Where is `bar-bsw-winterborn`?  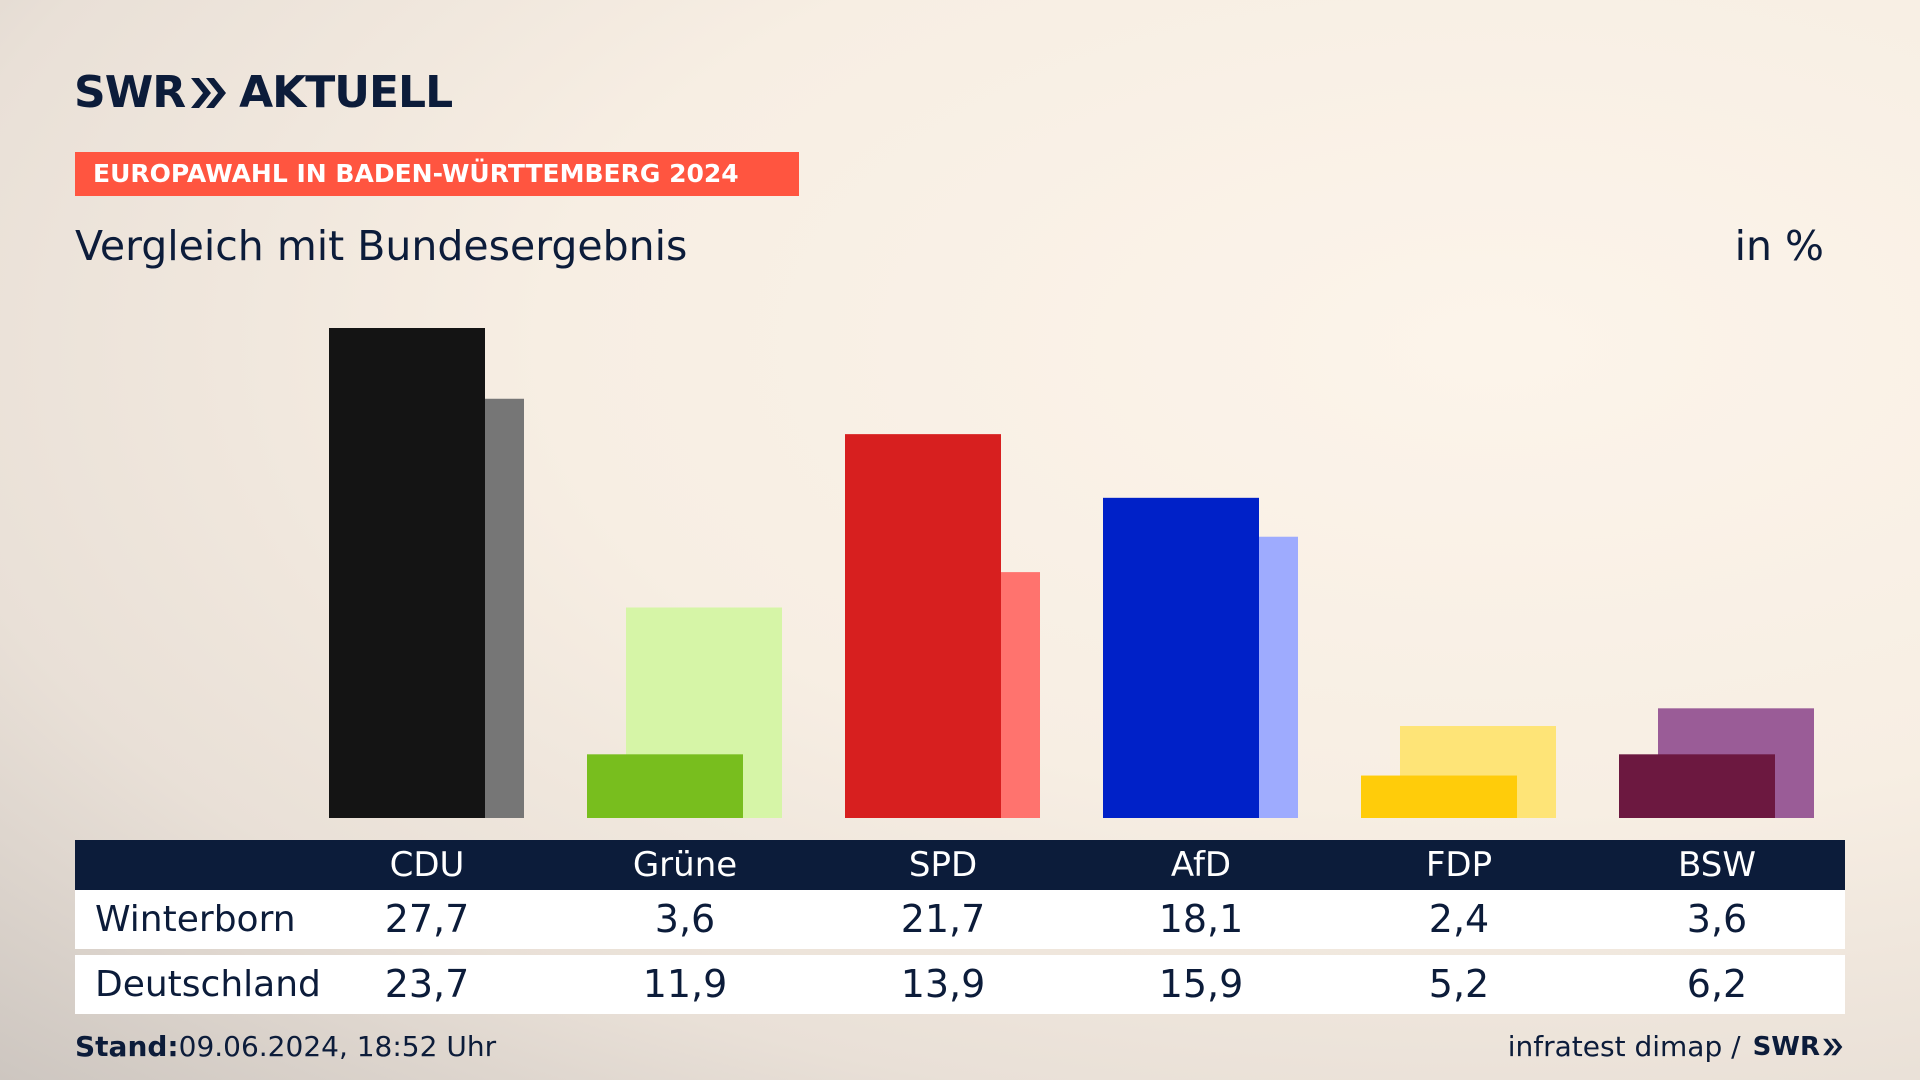
bar-bsw-winterborn is located at coordinates (1697, 786).